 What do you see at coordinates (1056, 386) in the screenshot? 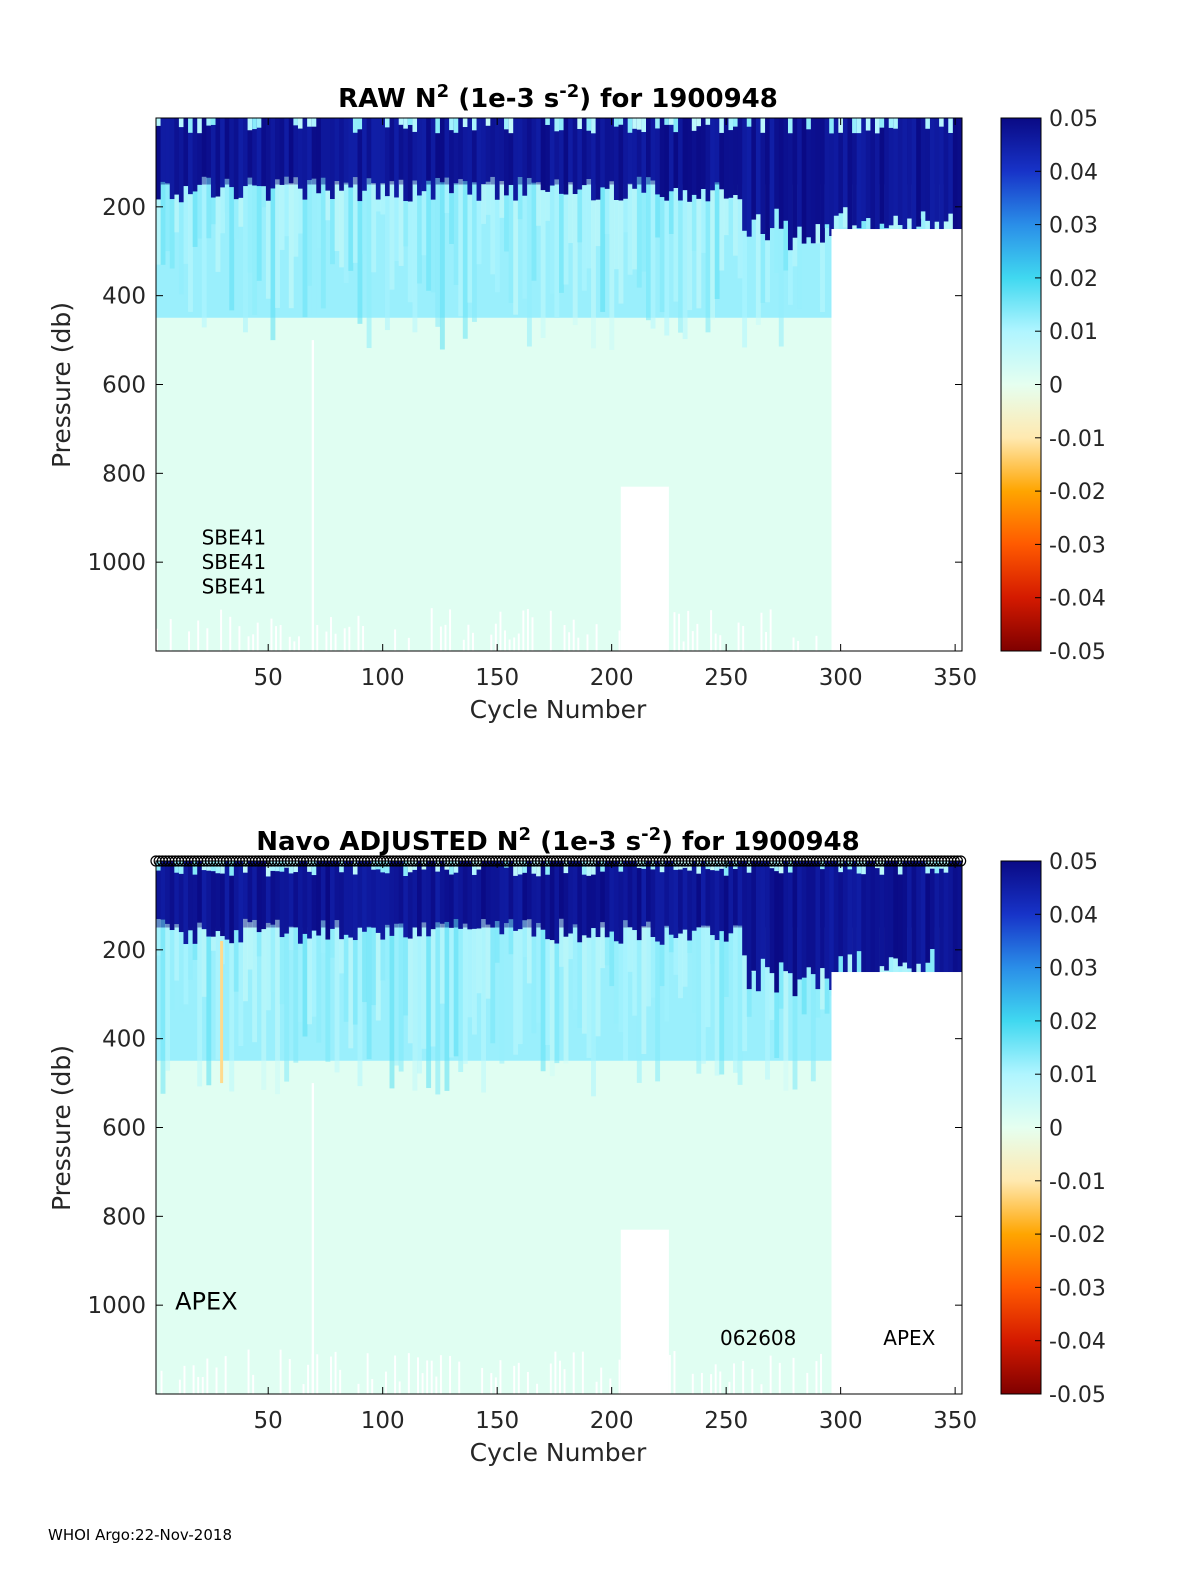
I see `colorbar-tick-label: 0` at bounding box center [1056, 386].